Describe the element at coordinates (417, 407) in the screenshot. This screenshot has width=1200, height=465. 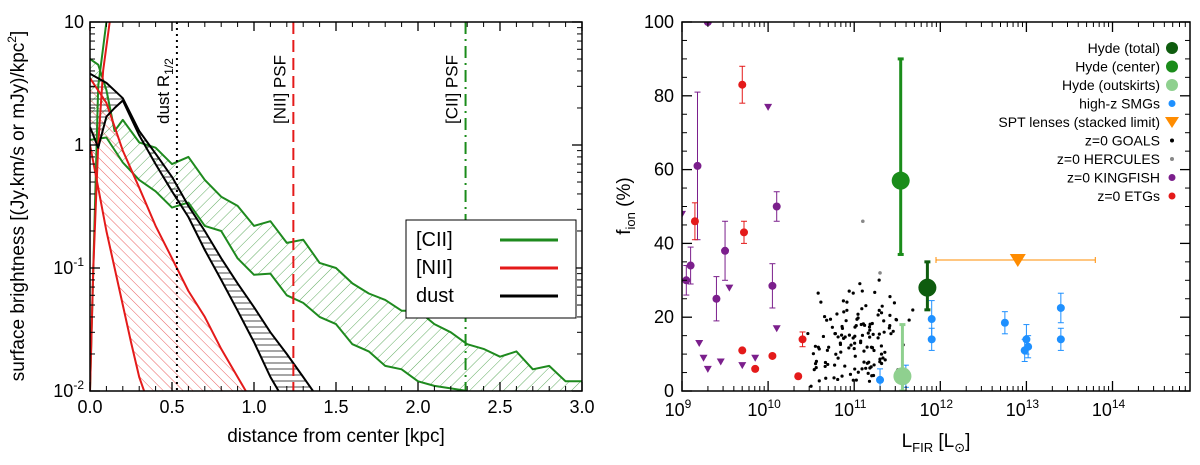
I see `left-x-tick-label-4: 2.0` at that location.